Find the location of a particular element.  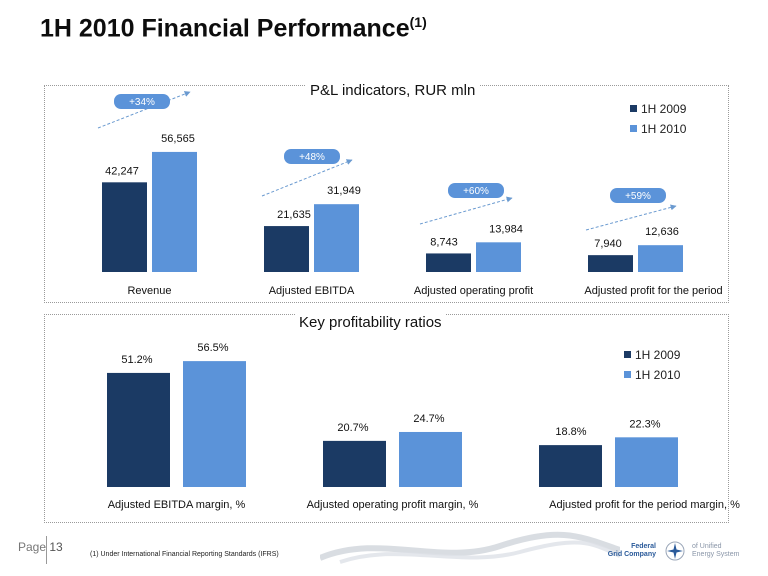

pl-legend-item-2009: 1H 2009 is located at coordinates (658, 109).